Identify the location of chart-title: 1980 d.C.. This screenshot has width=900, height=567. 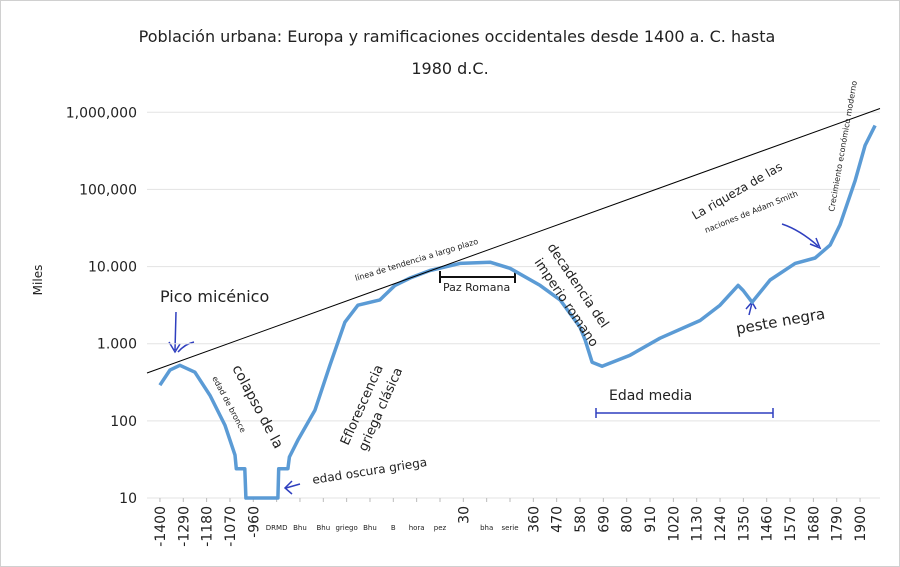
(449, 68).